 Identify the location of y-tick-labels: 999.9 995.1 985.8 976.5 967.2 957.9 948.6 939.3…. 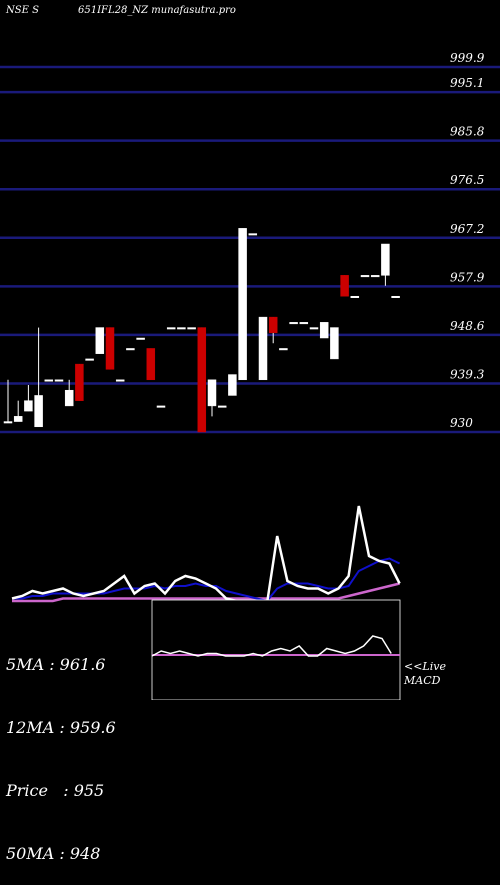
(467, 240).